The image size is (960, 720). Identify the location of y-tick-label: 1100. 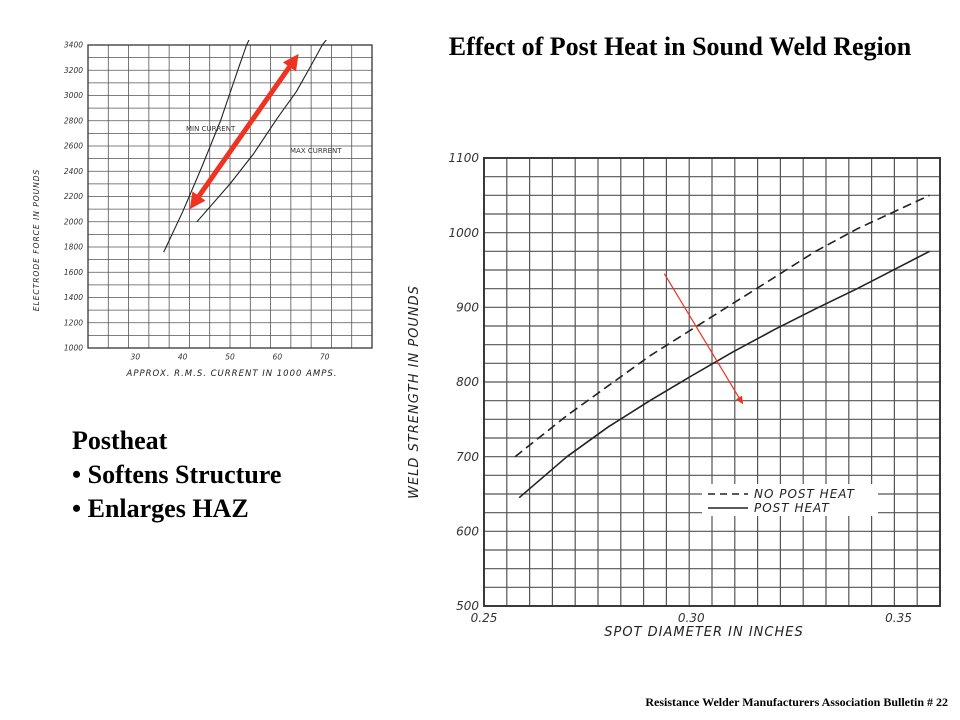
(463, 158).